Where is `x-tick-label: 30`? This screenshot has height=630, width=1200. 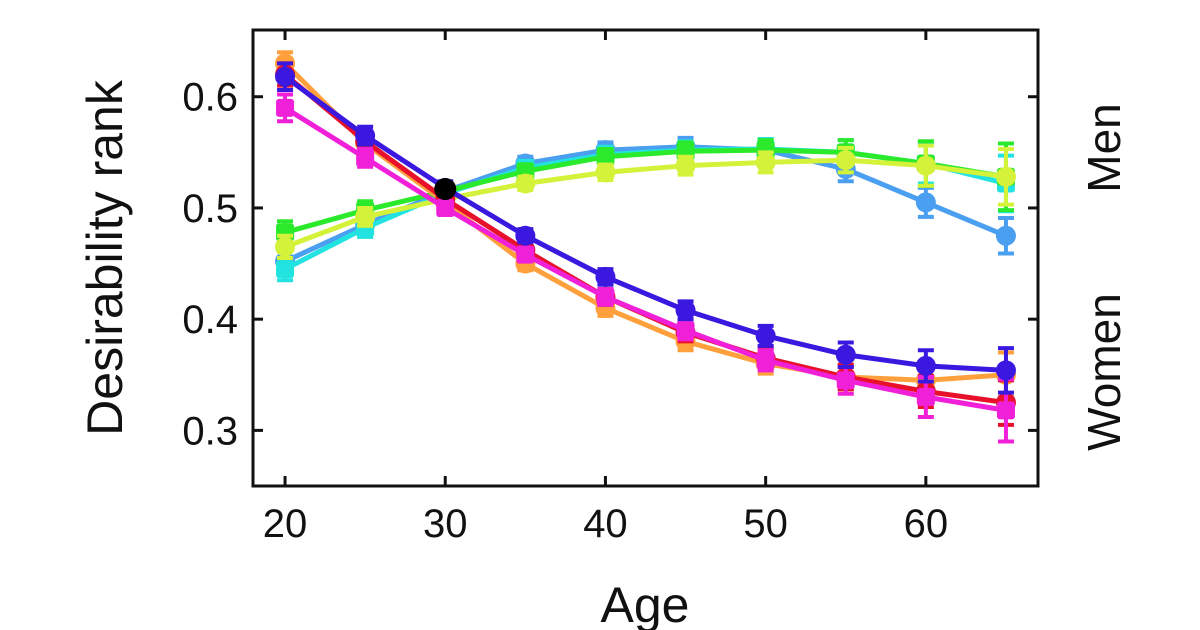 x-tick-label: 30 is located at coordinates (445, 524).